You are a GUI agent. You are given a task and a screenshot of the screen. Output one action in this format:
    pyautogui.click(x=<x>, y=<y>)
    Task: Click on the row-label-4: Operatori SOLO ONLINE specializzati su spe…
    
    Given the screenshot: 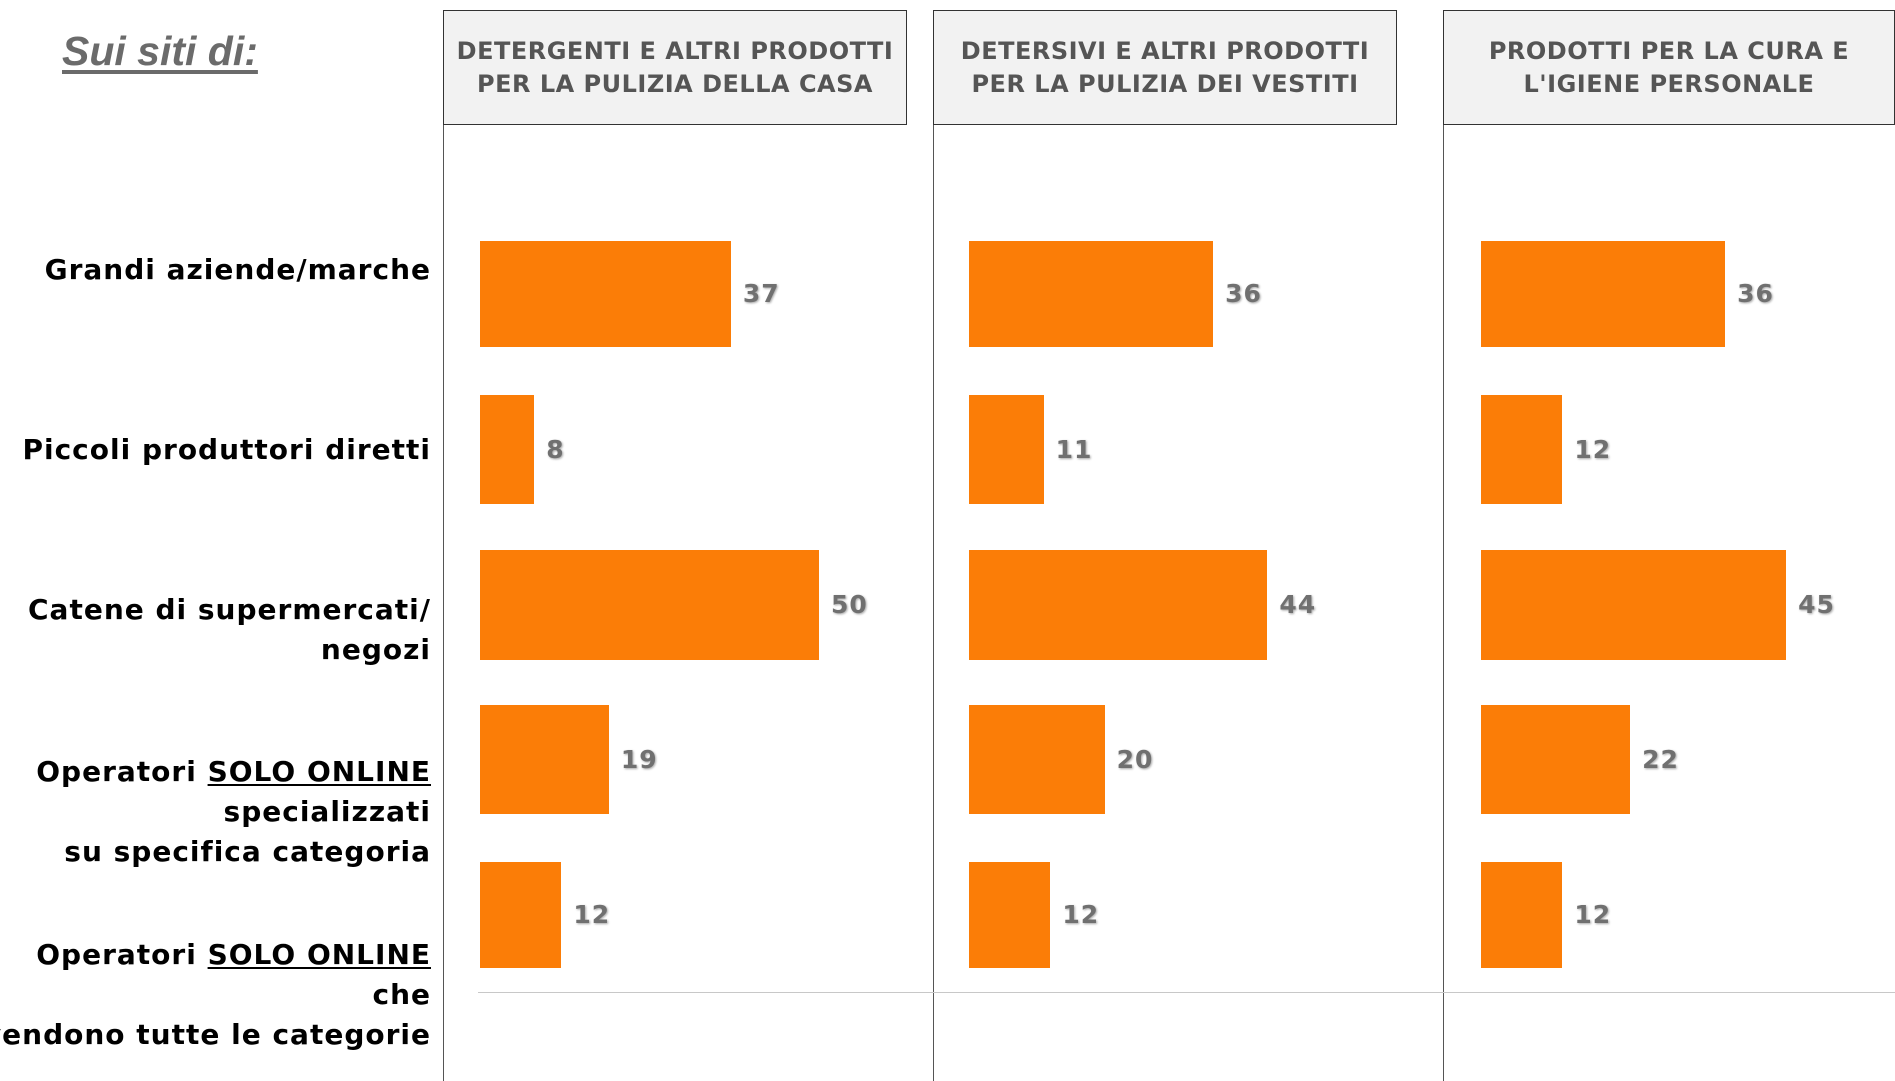 What is the action you would take?
    pyautogui.click(x=215, y=812)
    